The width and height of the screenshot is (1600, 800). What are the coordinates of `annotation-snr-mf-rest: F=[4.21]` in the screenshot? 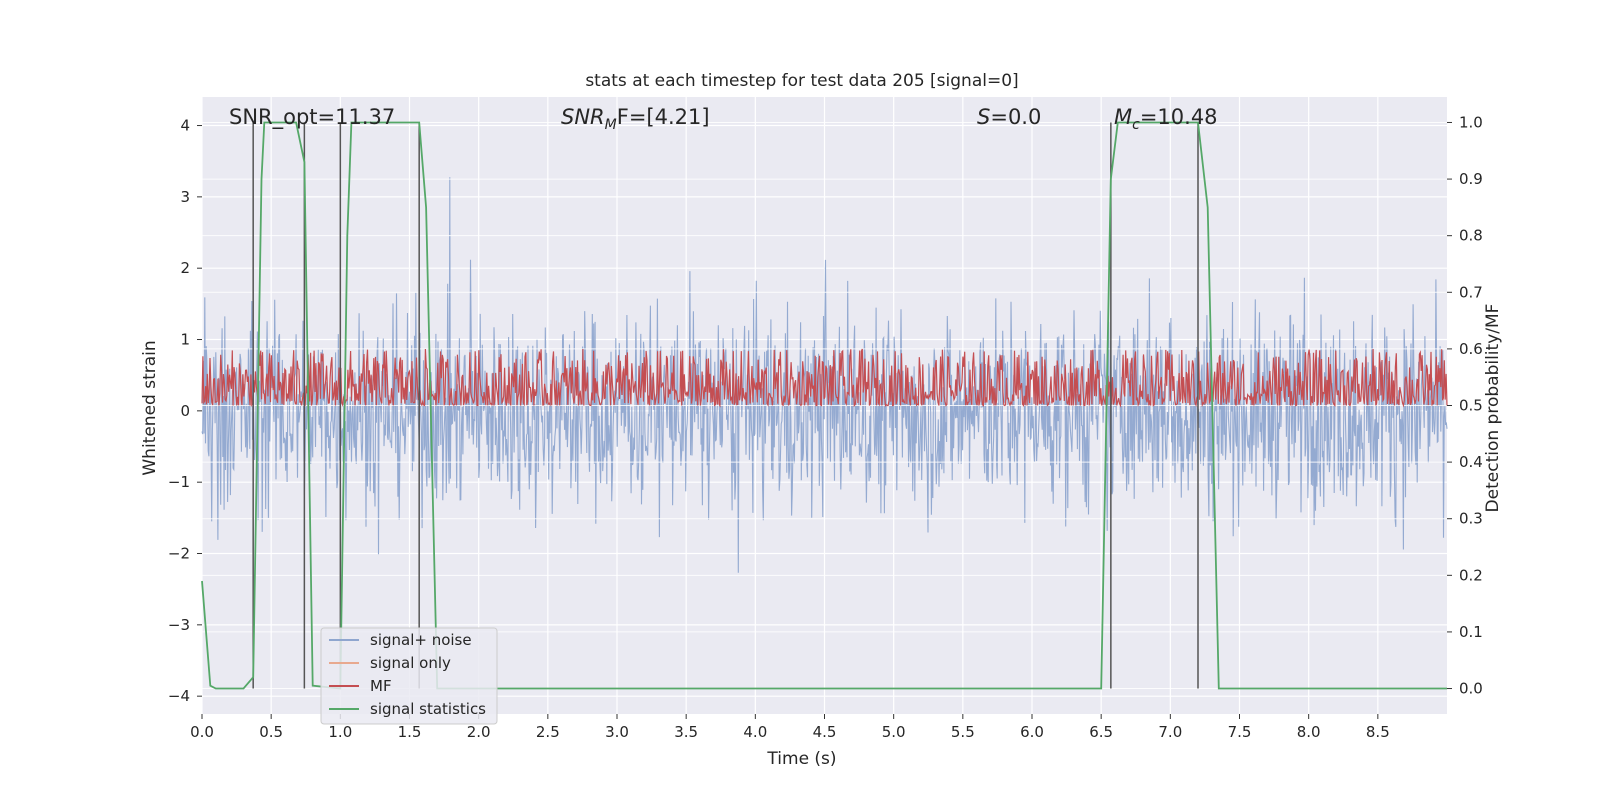 It's located at (663, 117).